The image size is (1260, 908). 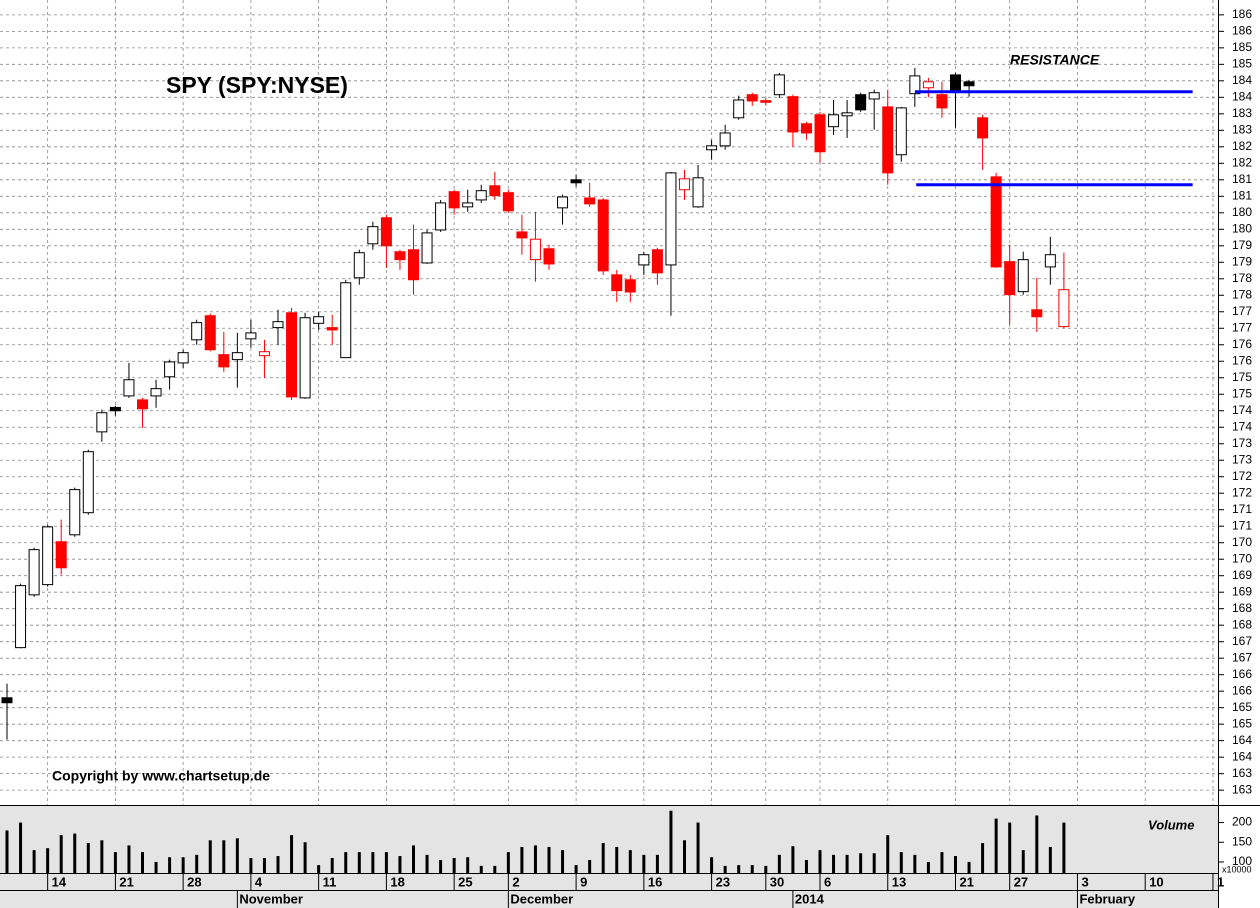 What do you see at coordinates (271, 898) in the screenshot?
I see `month-label: November` at bounding box center [271, 898].